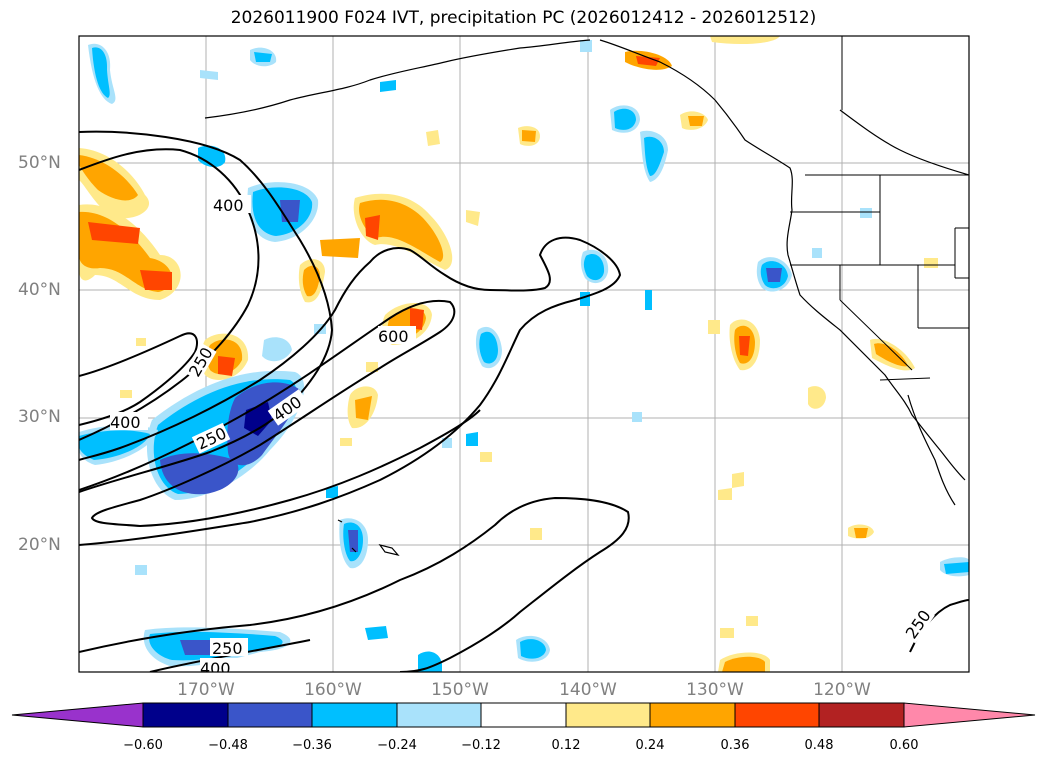  I want to click on lat-label: 50°N, so click(39, 163).